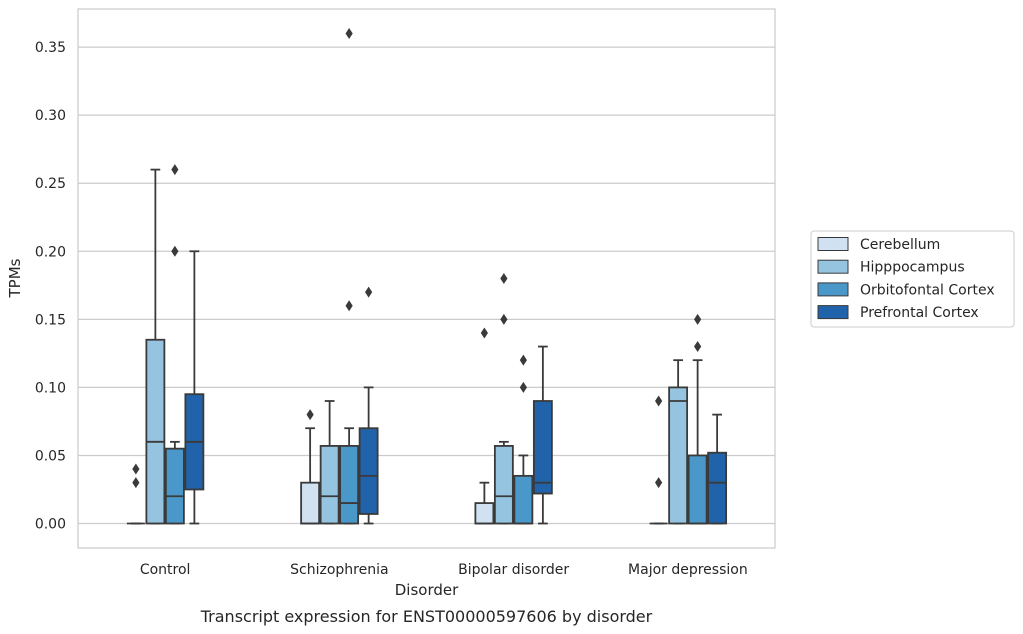 This screenshot has height=634, width=1023. Describe the element at coordinates (50, 320) in the screenshot. I see `y-tick-label: 0.15` at that location.